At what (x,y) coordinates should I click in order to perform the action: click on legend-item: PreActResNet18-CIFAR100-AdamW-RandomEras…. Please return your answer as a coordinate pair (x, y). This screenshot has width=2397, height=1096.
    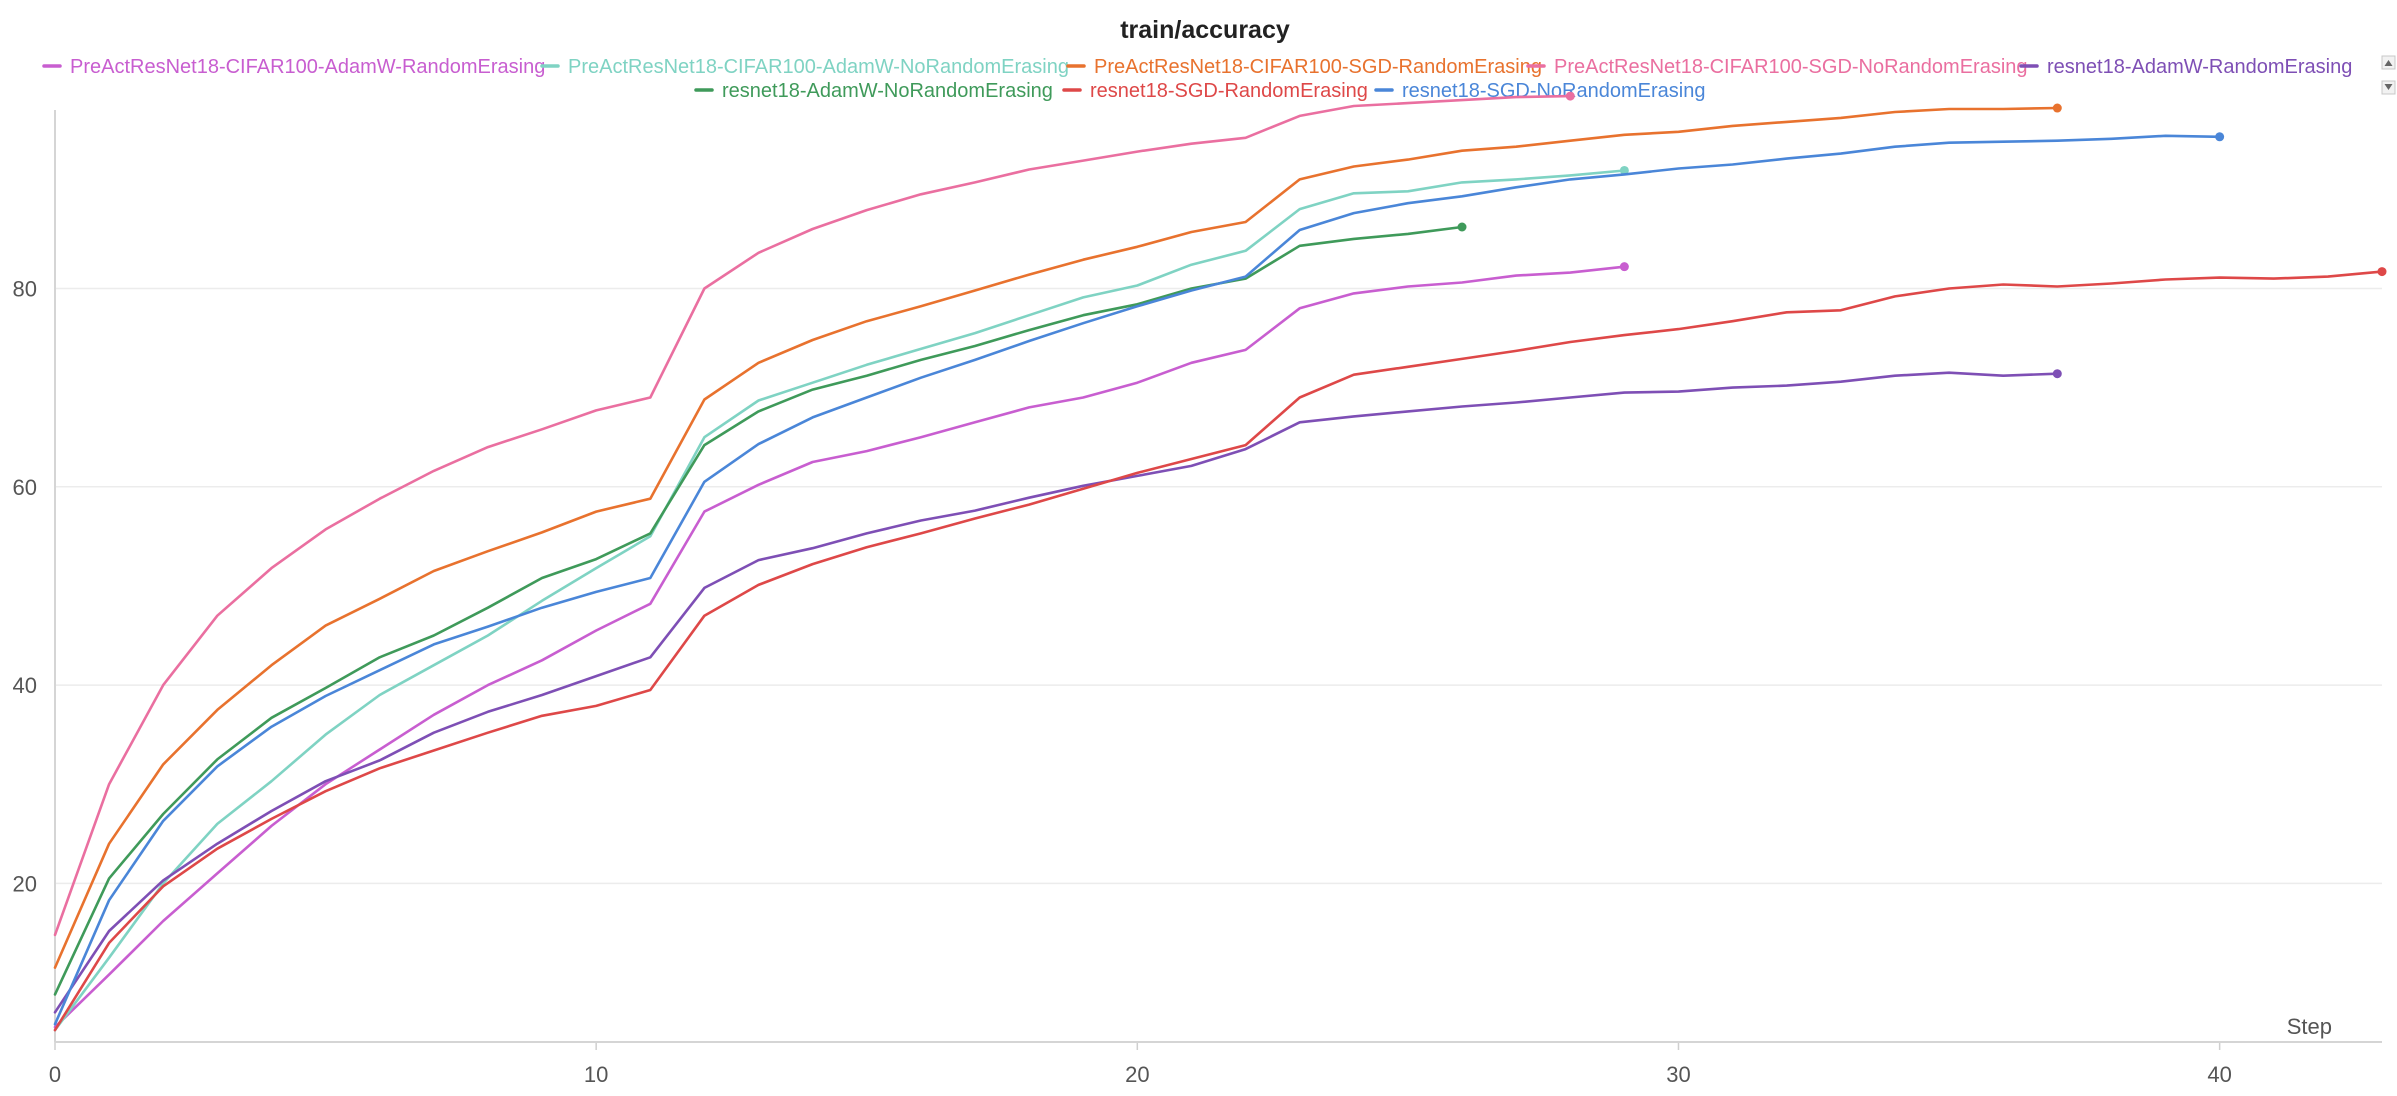
    Looking at the image, I should click on (293, 67).